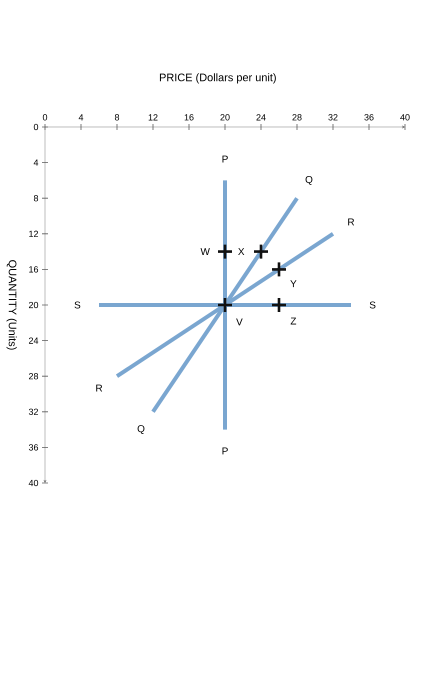  Describe the element at coordinates (81, 117) in the screenshot. I see `x-tick-label: 4` at that location.